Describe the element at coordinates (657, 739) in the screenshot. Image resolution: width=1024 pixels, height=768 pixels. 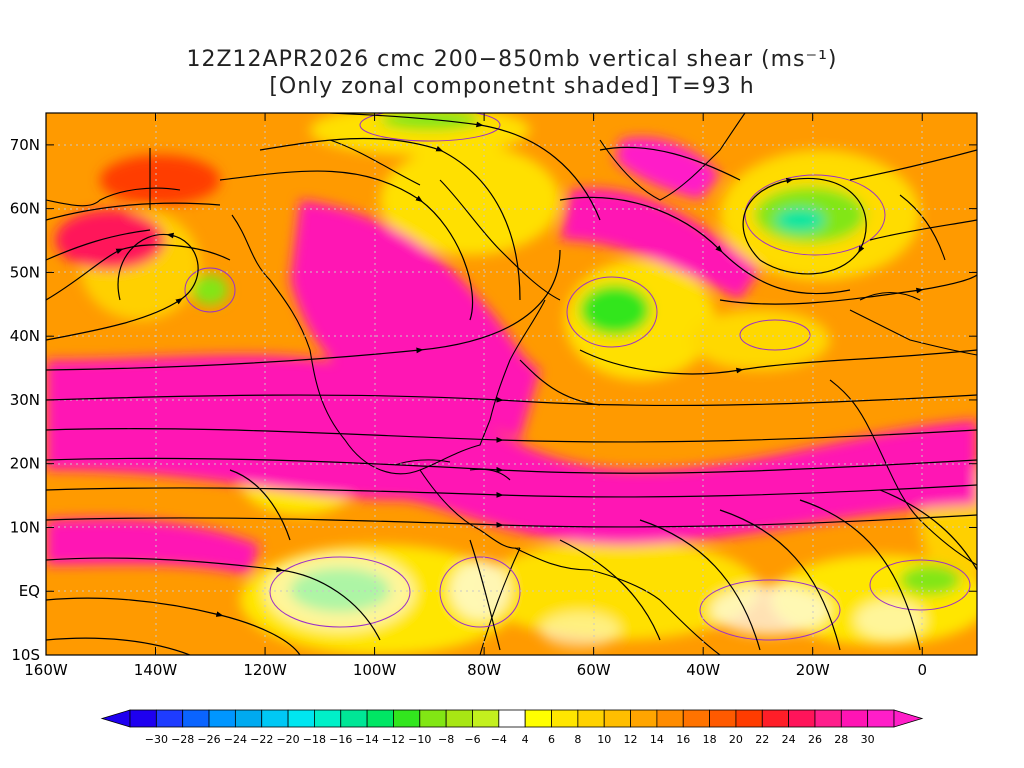
I see `colorbar-label: 14` at that location.